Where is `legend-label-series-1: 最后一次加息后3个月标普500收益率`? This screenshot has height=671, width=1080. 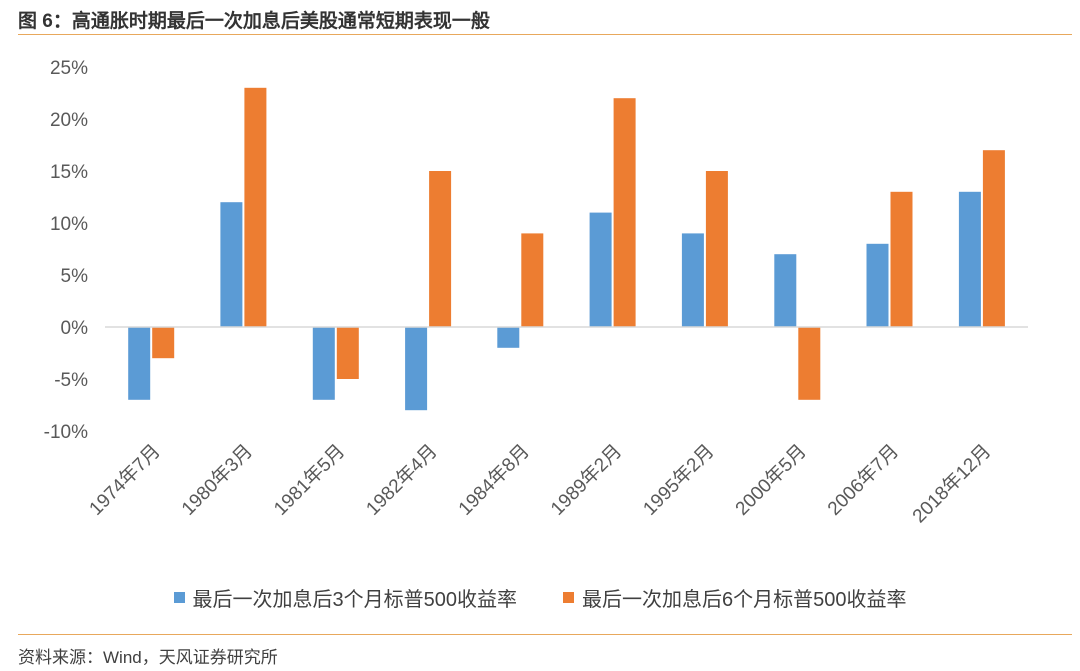
legend-label-series-1: 最后一次加息后3个月标普500收益率 is located at coordinates (355, 600).